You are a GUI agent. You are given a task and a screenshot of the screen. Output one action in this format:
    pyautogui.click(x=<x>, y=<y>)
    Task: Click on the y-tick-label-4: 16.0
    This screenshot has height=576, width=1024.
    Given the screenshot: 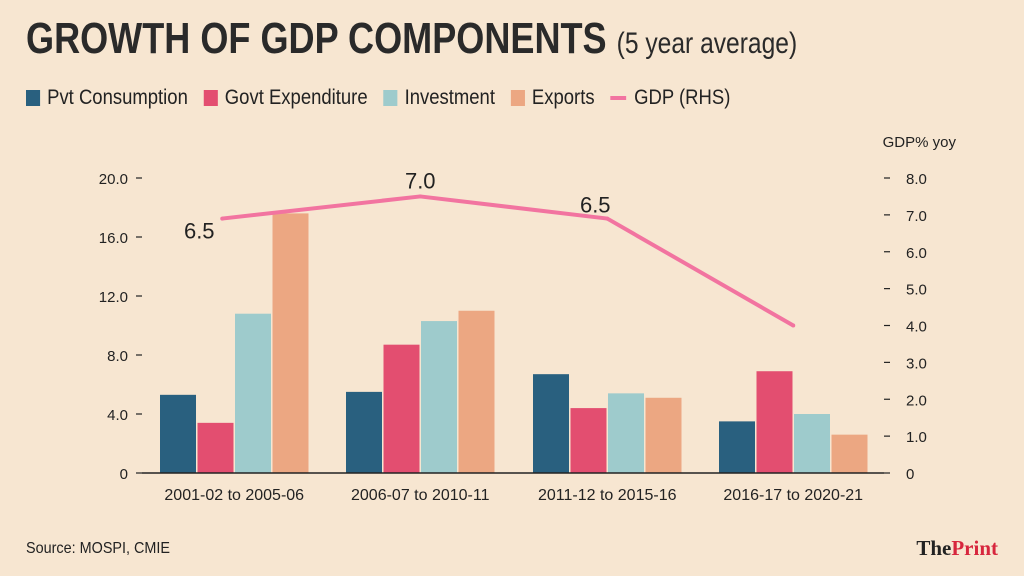 What is the action you would take?
    pyautogui.click(x=113, y=238)
    